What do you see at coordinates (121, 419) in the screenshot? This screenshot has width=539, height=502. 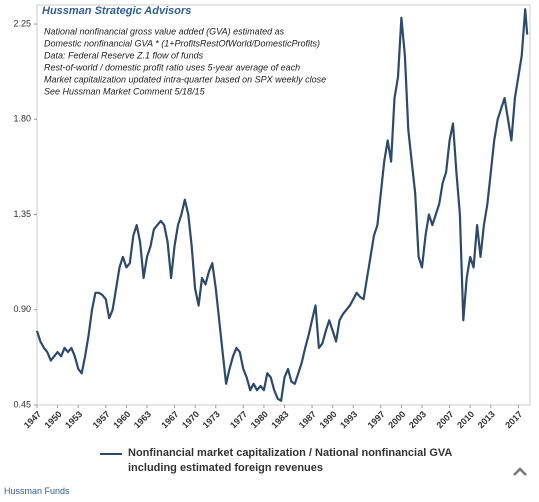 I see `x-tick-label: 1960` at bounding box center [121, 419].